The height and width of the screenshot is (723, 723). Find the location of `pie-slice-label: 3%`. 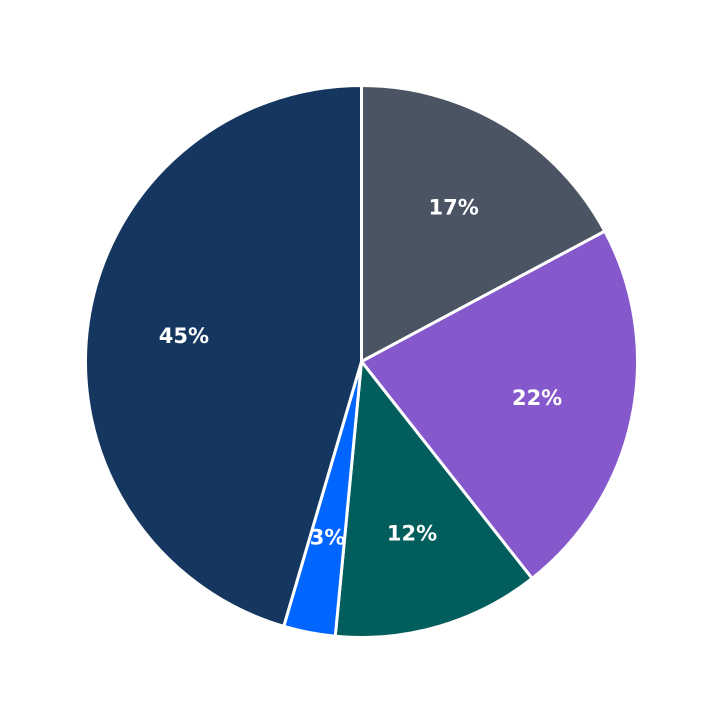

pie-slice-label: 3% is located at coordinates (328, 538).